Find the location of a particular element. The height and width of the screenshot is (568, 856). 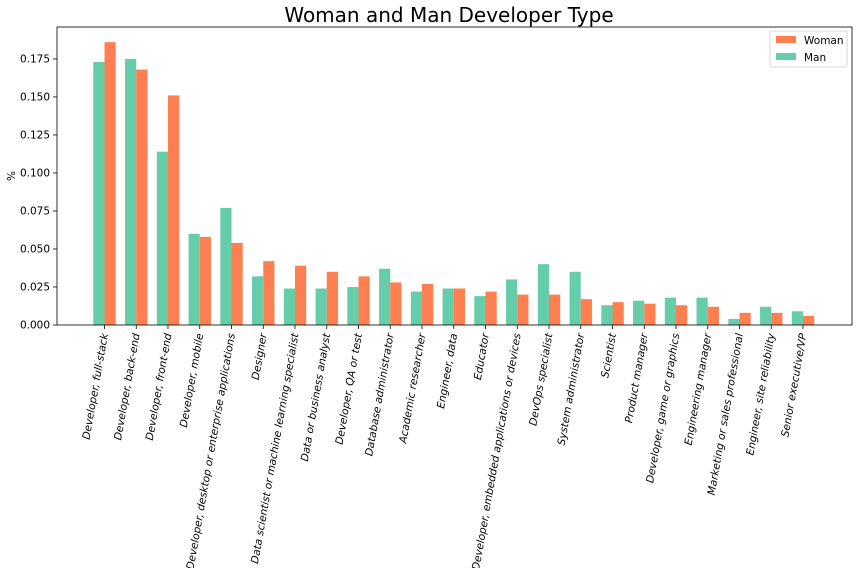

bar-woman-developer-desktop-or-enterprise-applications is located at coordinates (237, 283).